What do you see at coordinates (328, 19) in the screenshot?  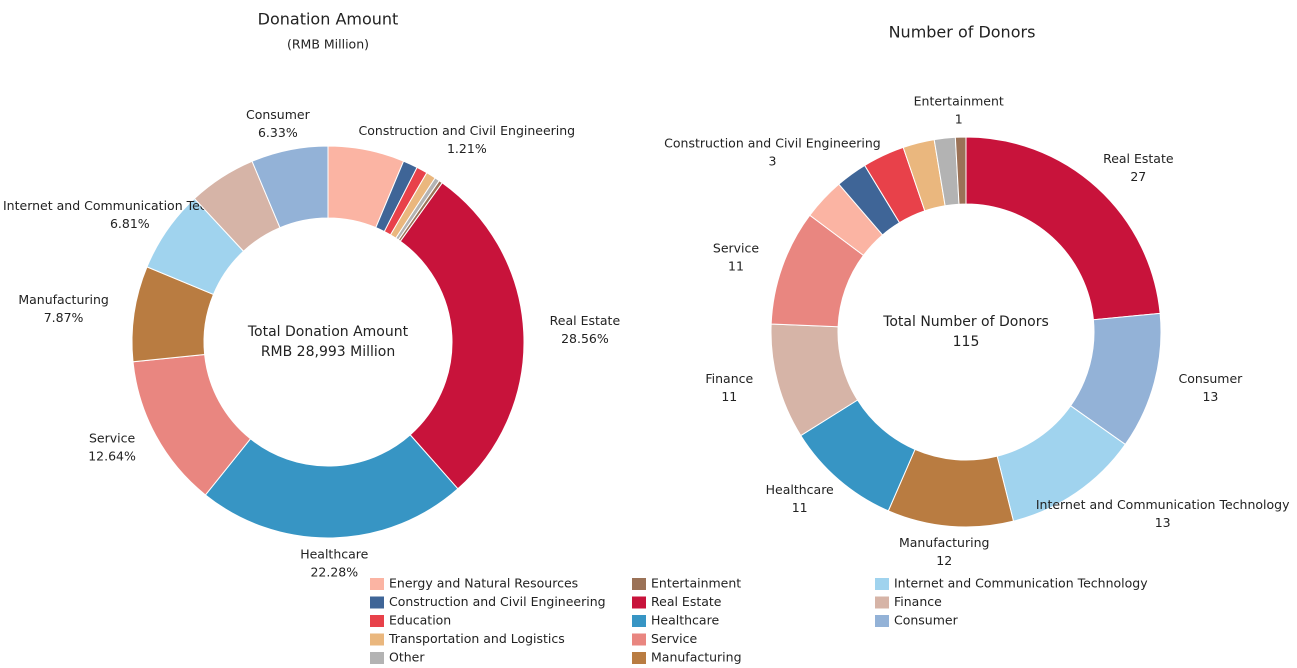 I see `chart-title: Donation Amount` at bounding box center [328, 19].